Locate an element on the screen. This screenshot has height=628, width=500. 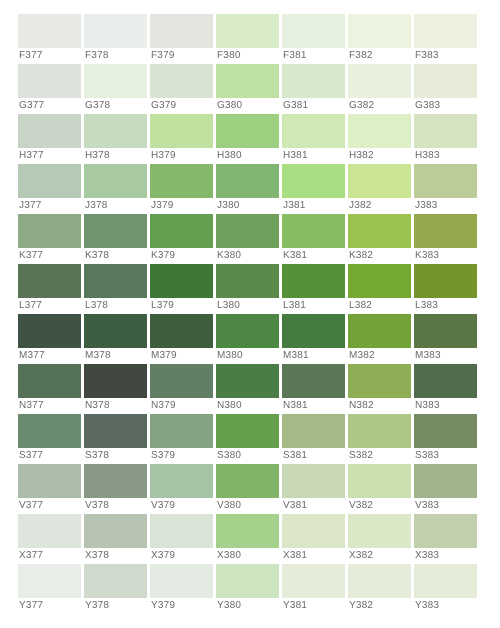
color-swatch-v377: V377 is located at coordinates (49, 489).